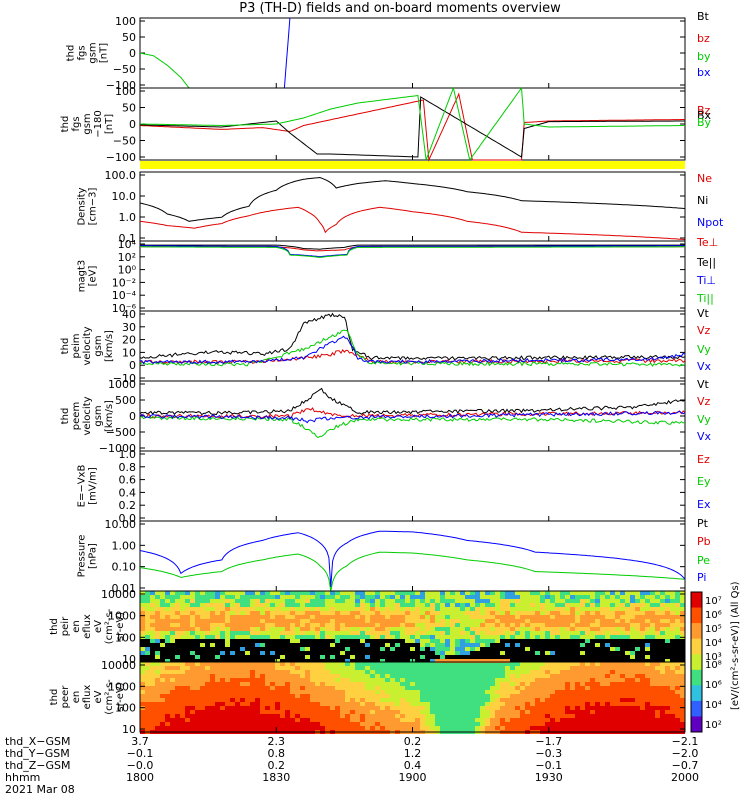  I want to click on y-axis-label: eflux, so click(87, 626).